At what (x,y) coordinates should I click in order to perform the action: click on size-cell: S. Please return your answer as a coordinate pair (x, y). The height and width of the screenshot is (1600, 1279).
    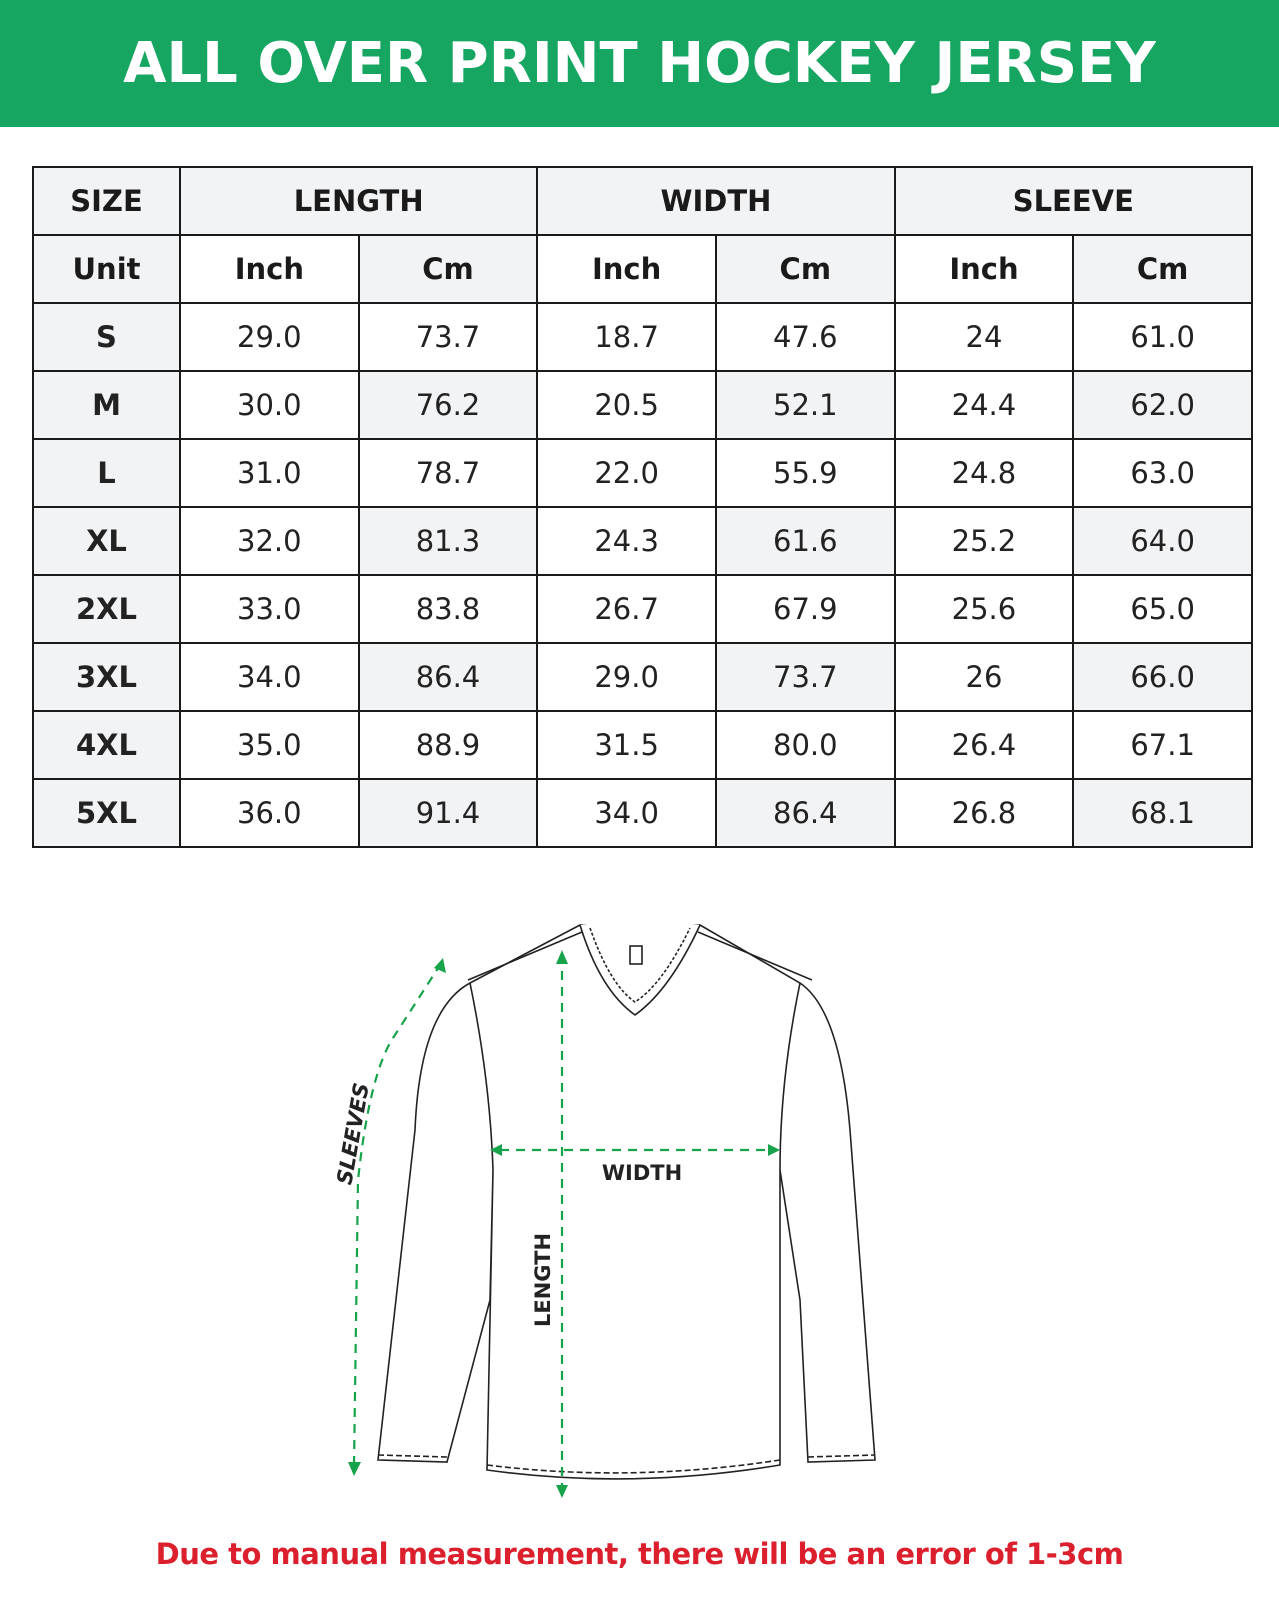
    Looking at the image, I should click on (106, 337).